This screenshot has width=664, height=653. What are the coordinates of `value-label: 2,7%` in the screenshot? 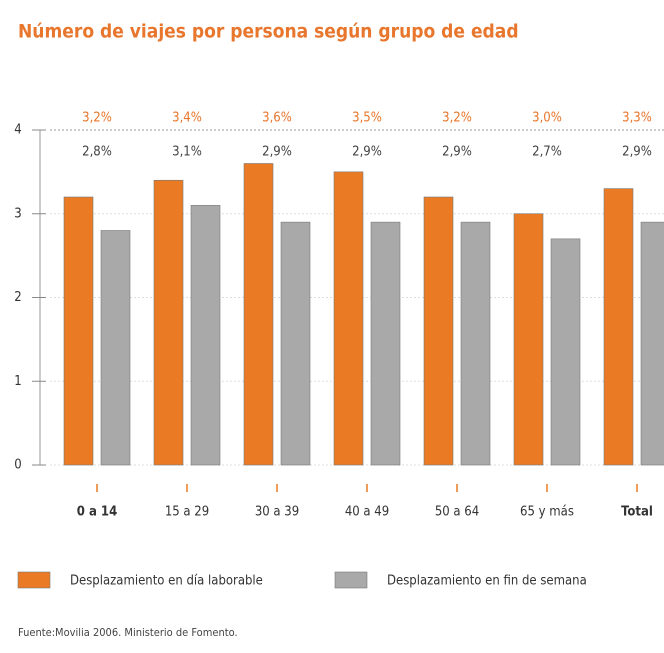 It's located at (547, 152).